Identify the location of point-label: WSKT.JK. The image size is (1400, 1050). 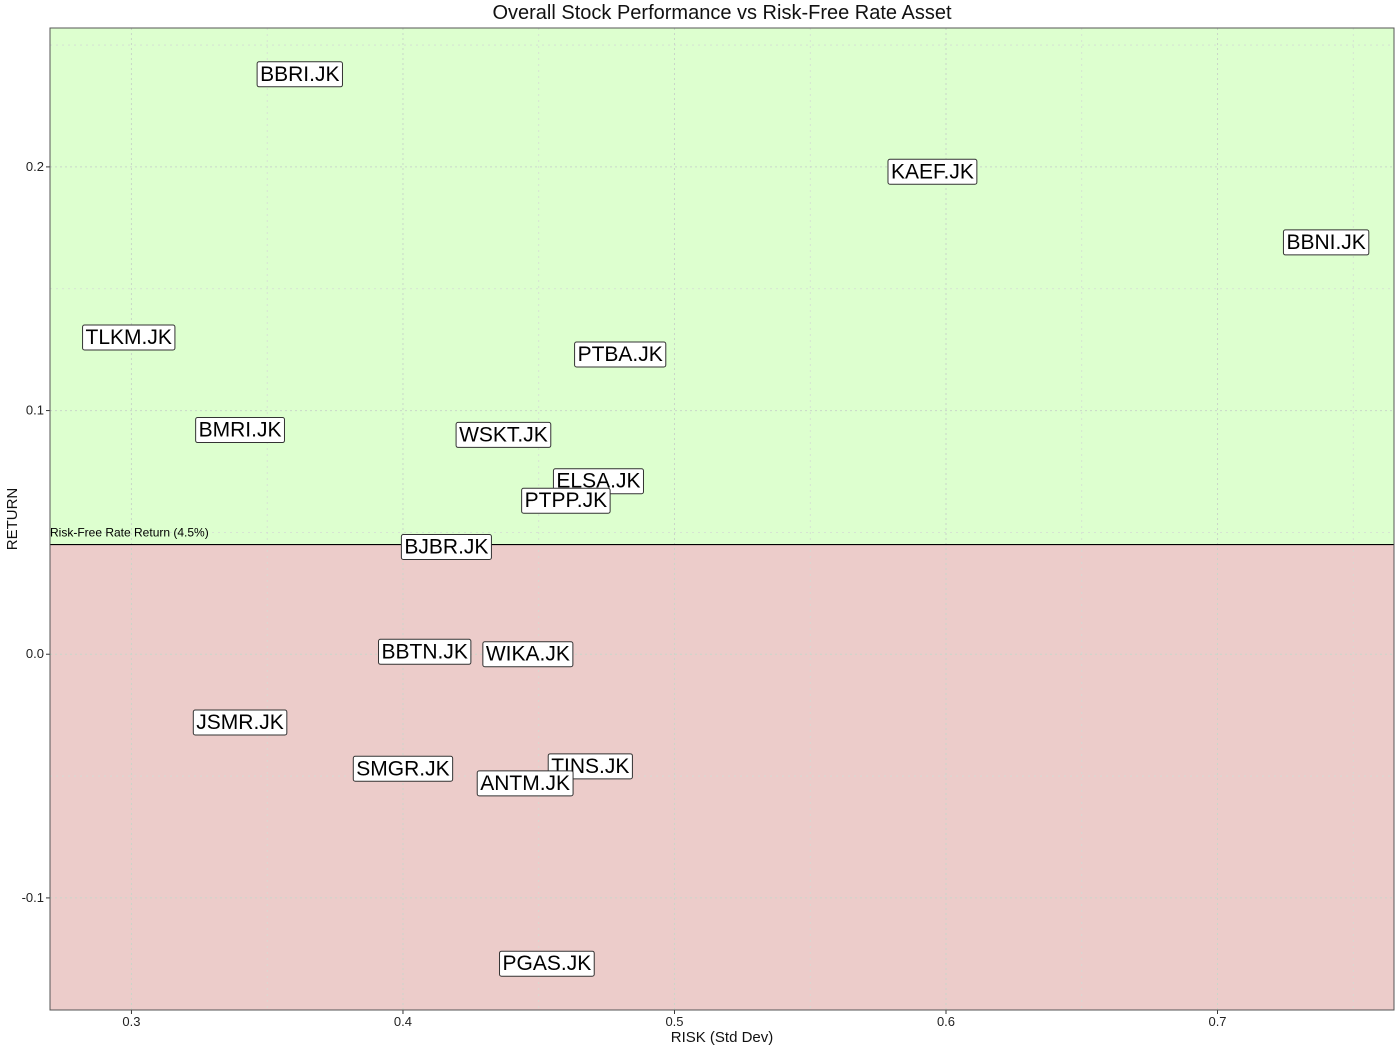
(503, 434).